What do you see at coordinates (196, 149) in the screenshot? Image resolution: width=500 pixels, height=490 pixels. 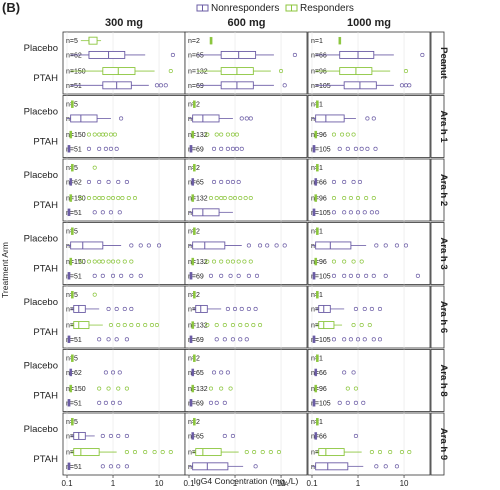 I see `n-label: n=69` at bounding box center [196, 149].